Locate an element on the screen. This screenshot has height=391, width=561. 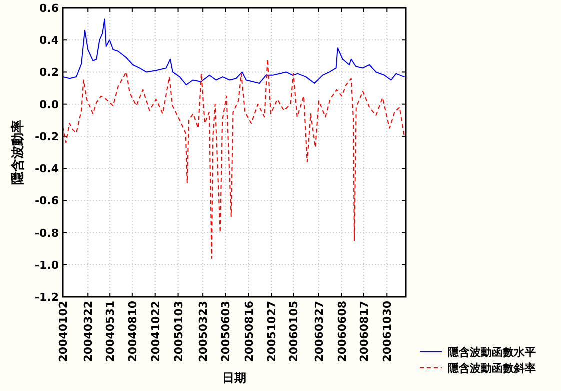
y-tick-label: -0.6 is located at coordinates (47, 201).